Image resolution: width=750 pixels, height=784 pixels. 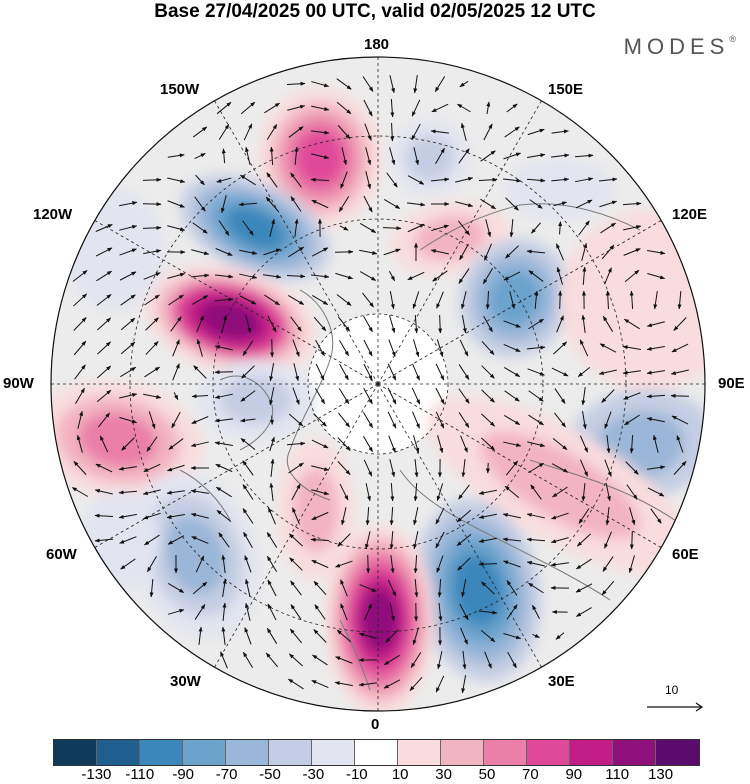 What do you see at coordinates (617, 774) in the screenshot?
I see `colorbar-tick-label: 110` at bounding box center [617, 774].